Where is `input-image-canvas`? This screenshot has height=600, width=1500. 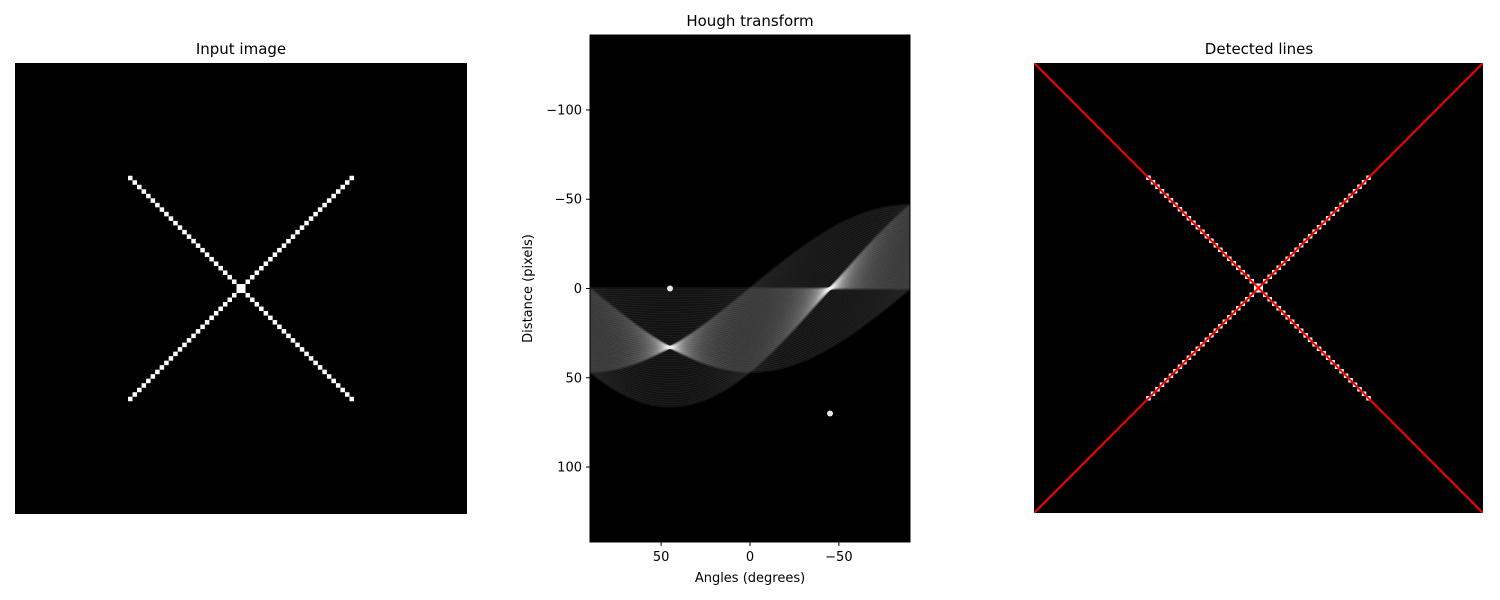 input-image-canvas is located at coordinates (241, 288).